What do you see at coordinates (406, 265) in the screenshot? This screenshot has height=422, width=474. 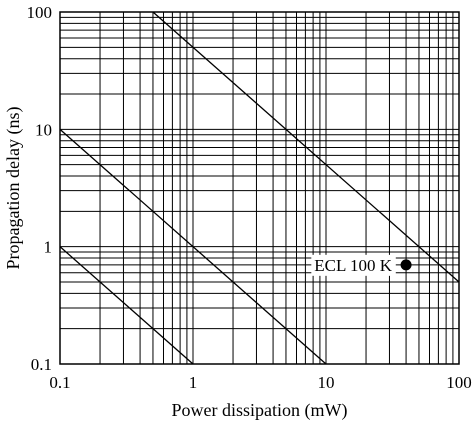 I see `annotation-marker` at bounding box center [406, 265].